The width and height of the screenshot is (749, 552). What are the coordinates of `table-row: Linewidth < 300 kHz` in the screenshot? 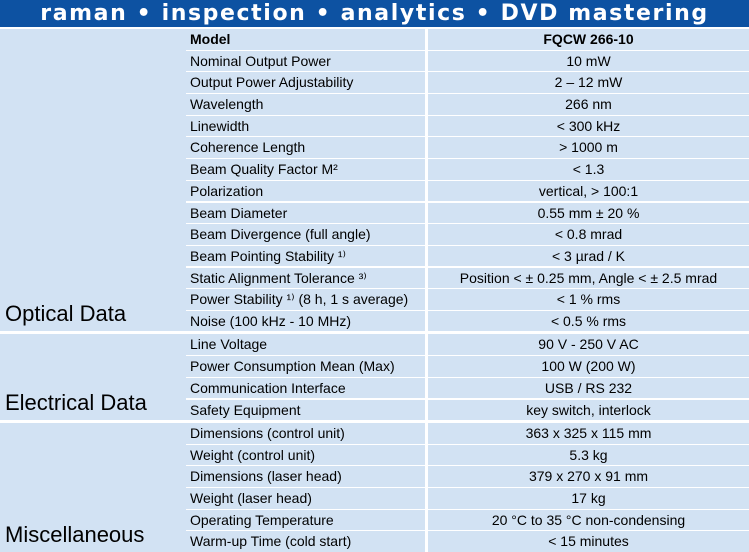 It's located at (467, 126).